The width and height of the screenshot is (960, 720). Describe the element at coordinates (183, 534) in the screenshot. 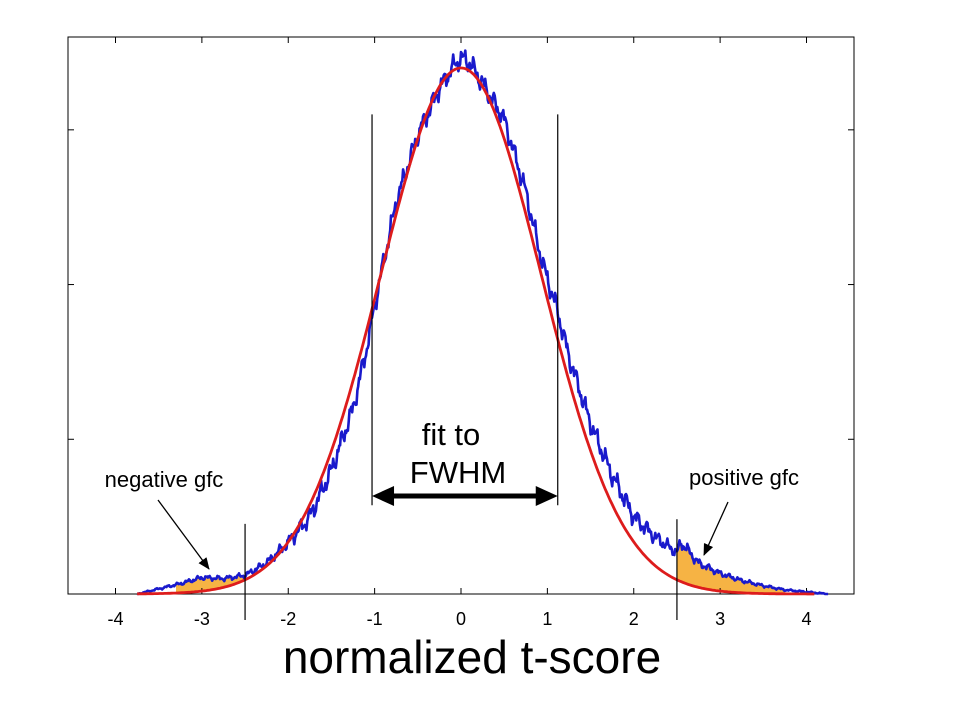

I see `negative-gfc-pointer-arrow` at that location.